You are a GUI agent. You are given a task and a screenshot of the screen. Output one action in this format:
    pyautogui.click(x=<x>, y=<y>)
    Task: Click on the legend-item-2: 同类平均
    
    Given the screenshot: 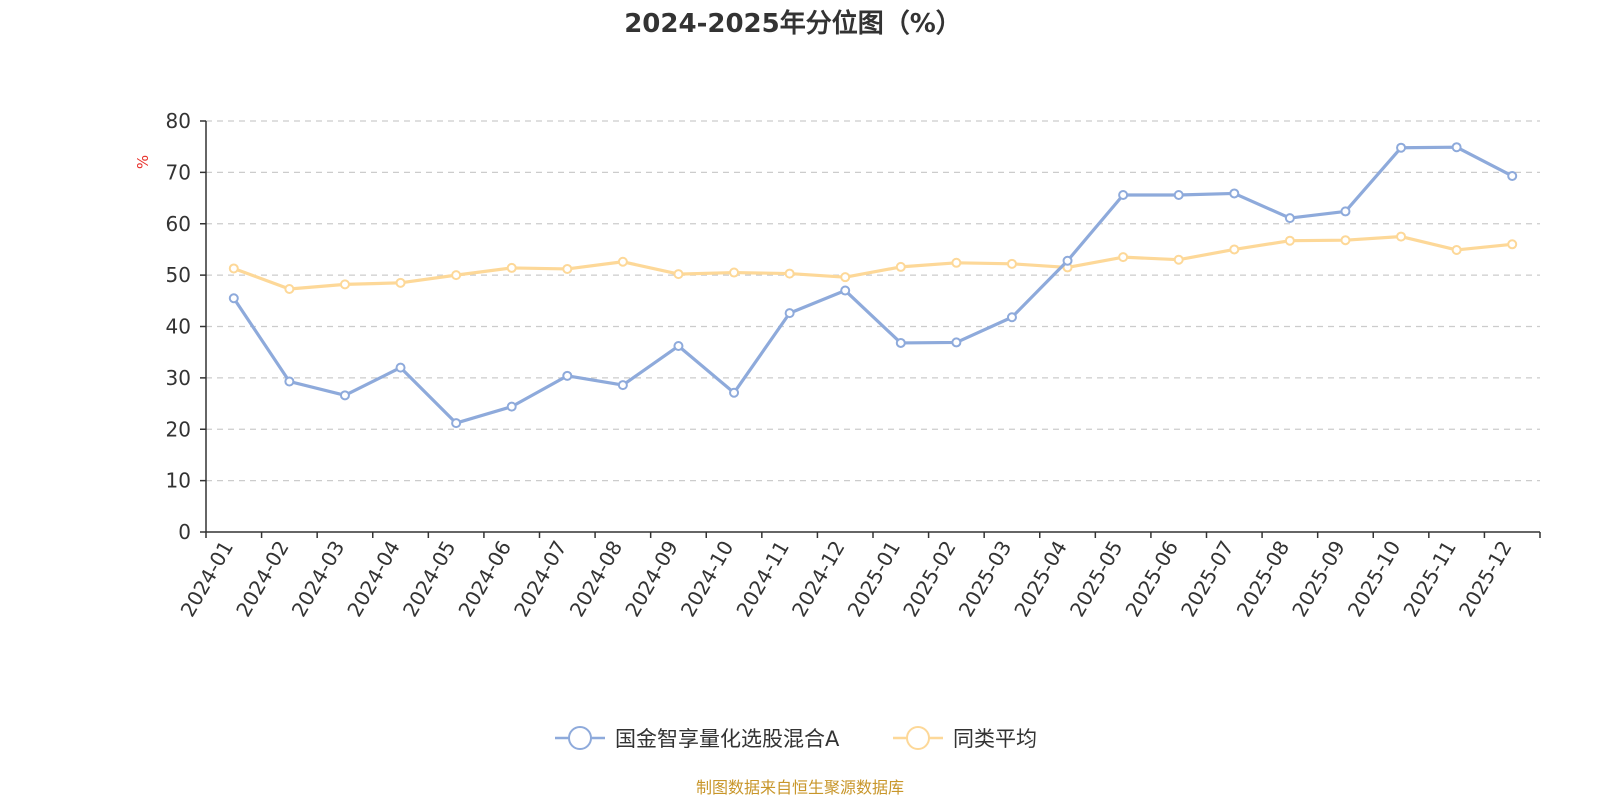 What is the action you would take?
    pyautogui.click(x=965, y=738)
    